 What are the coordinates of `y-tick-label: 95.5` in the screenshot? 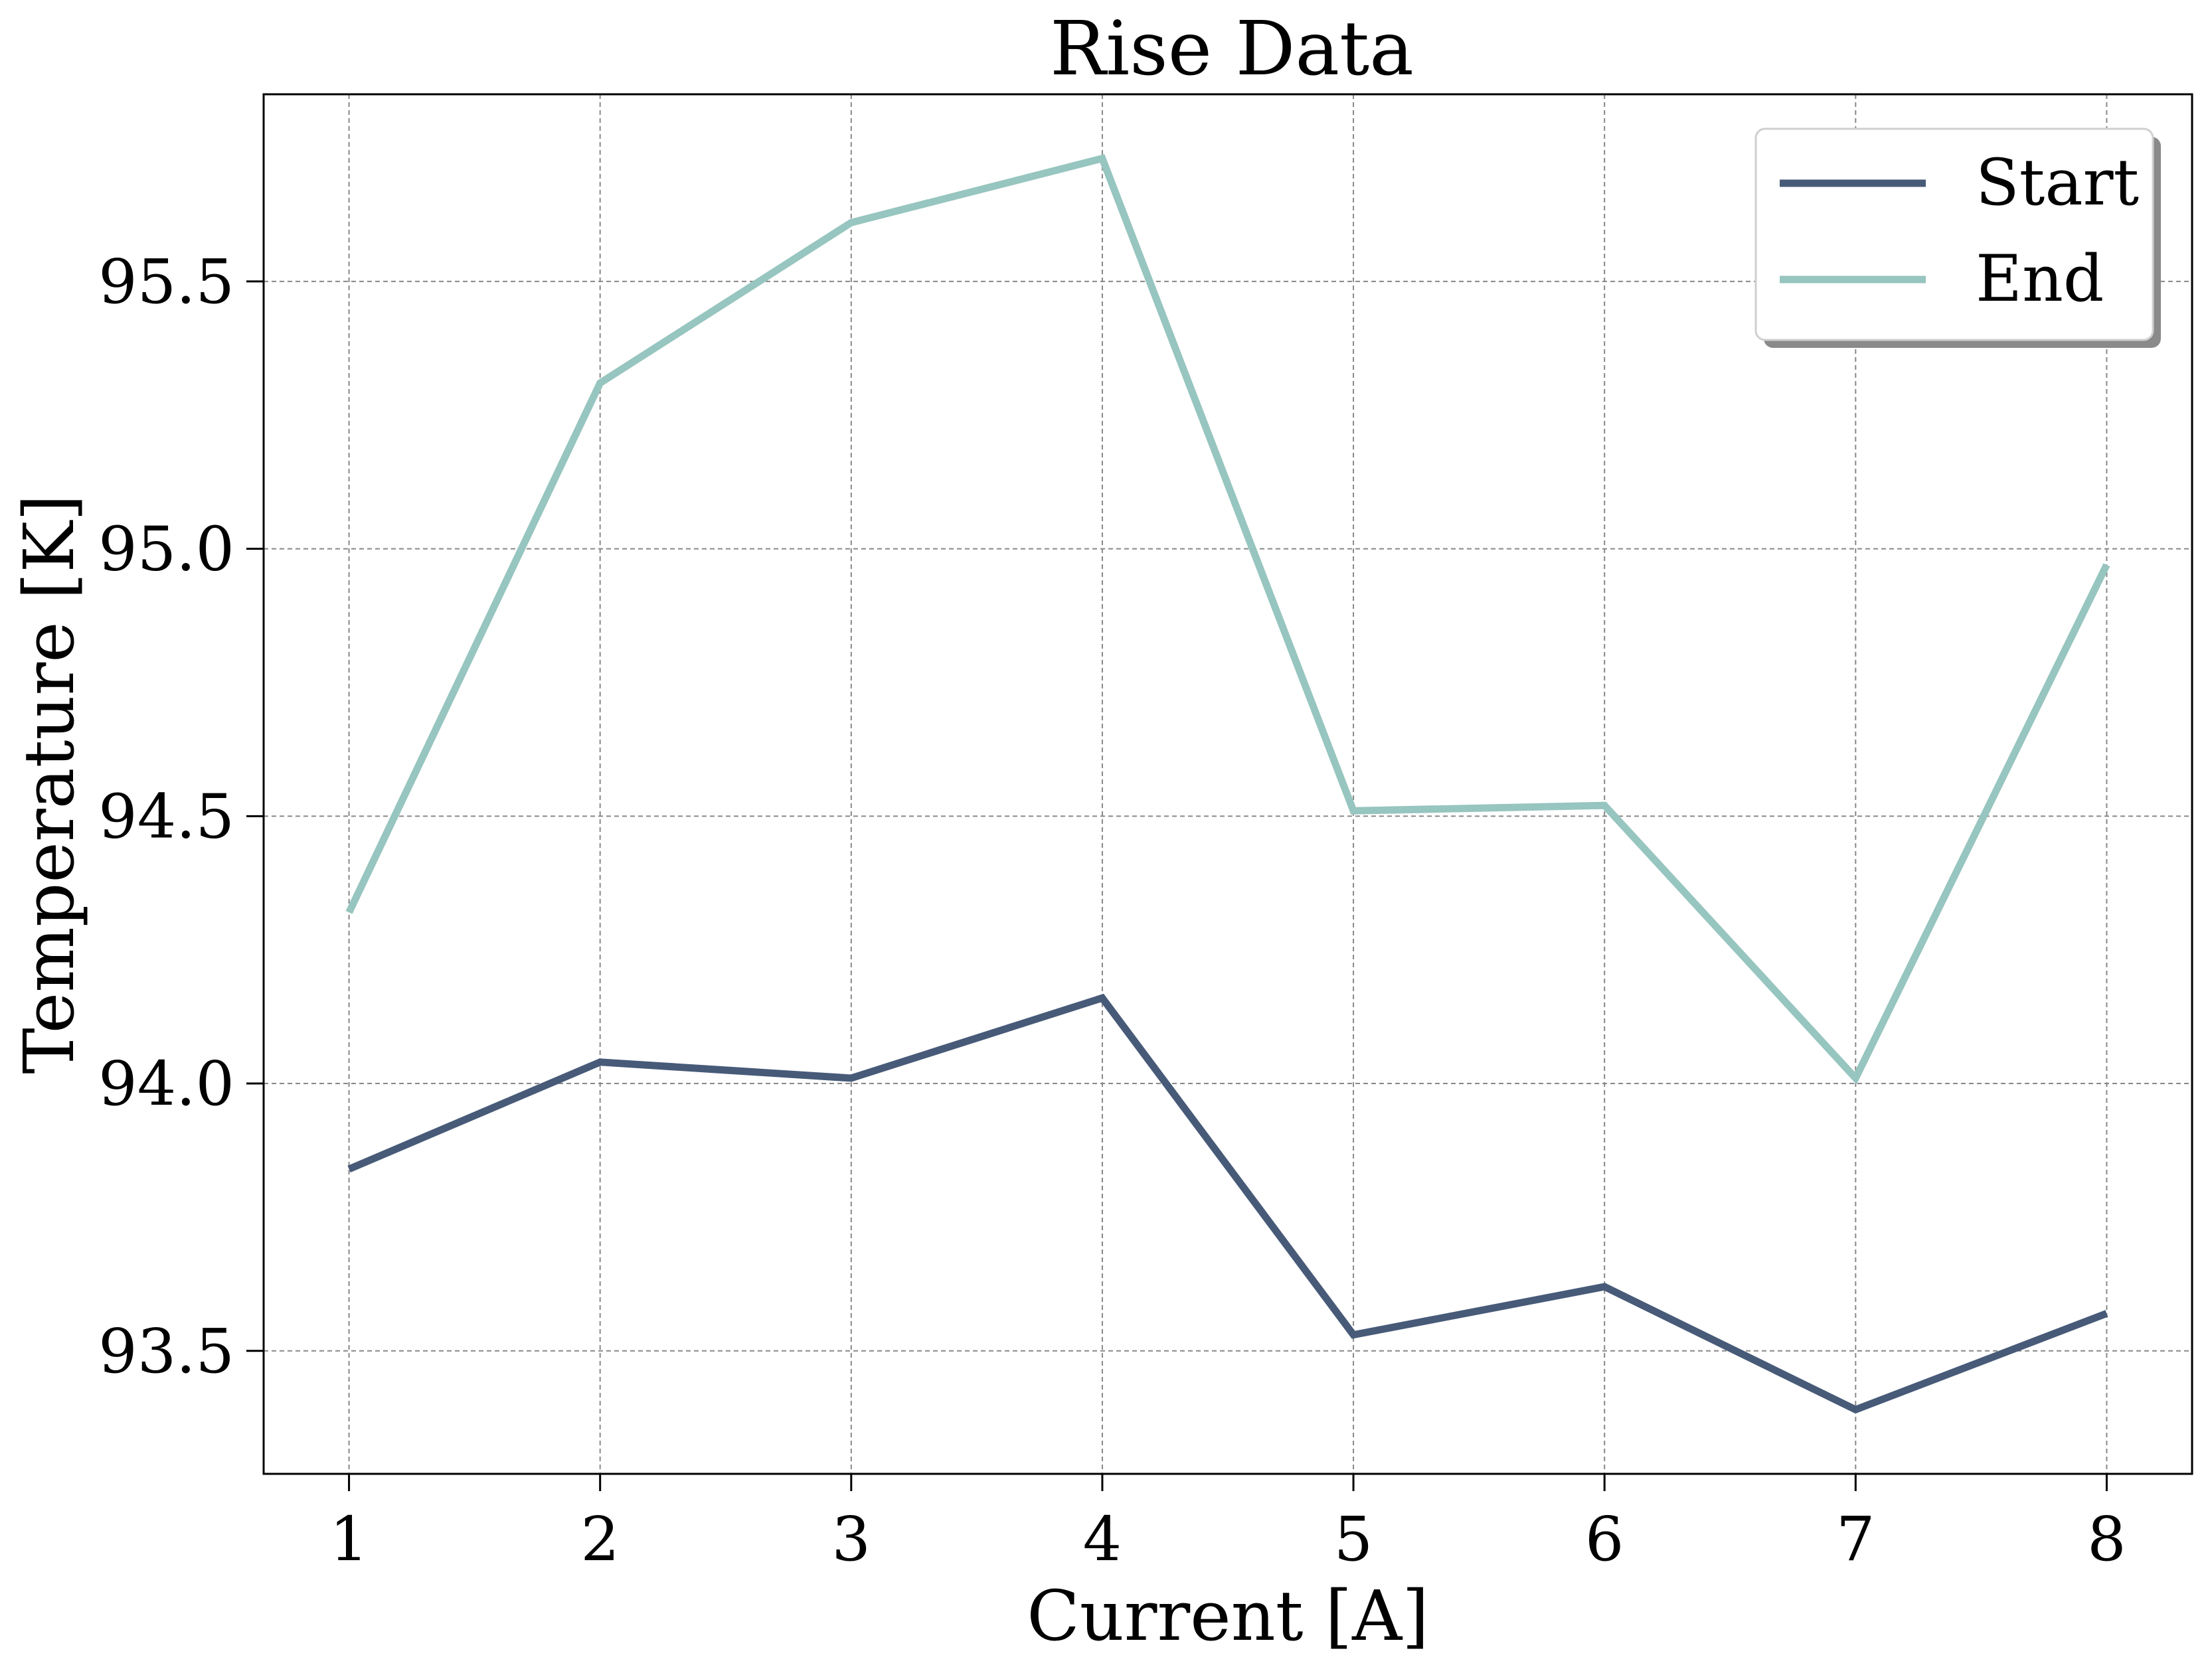 It's located at (166, 281).